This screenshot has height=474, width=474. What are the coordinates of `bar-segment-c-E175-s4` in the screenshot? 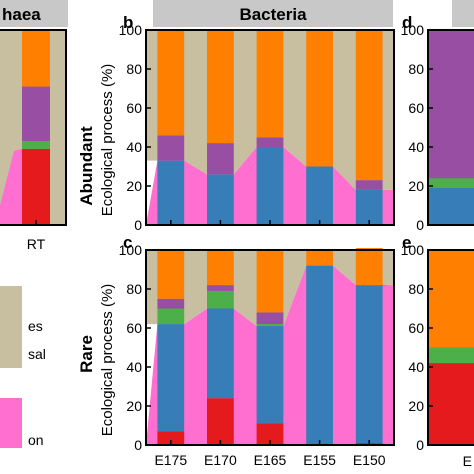 It's located at (171, 274).